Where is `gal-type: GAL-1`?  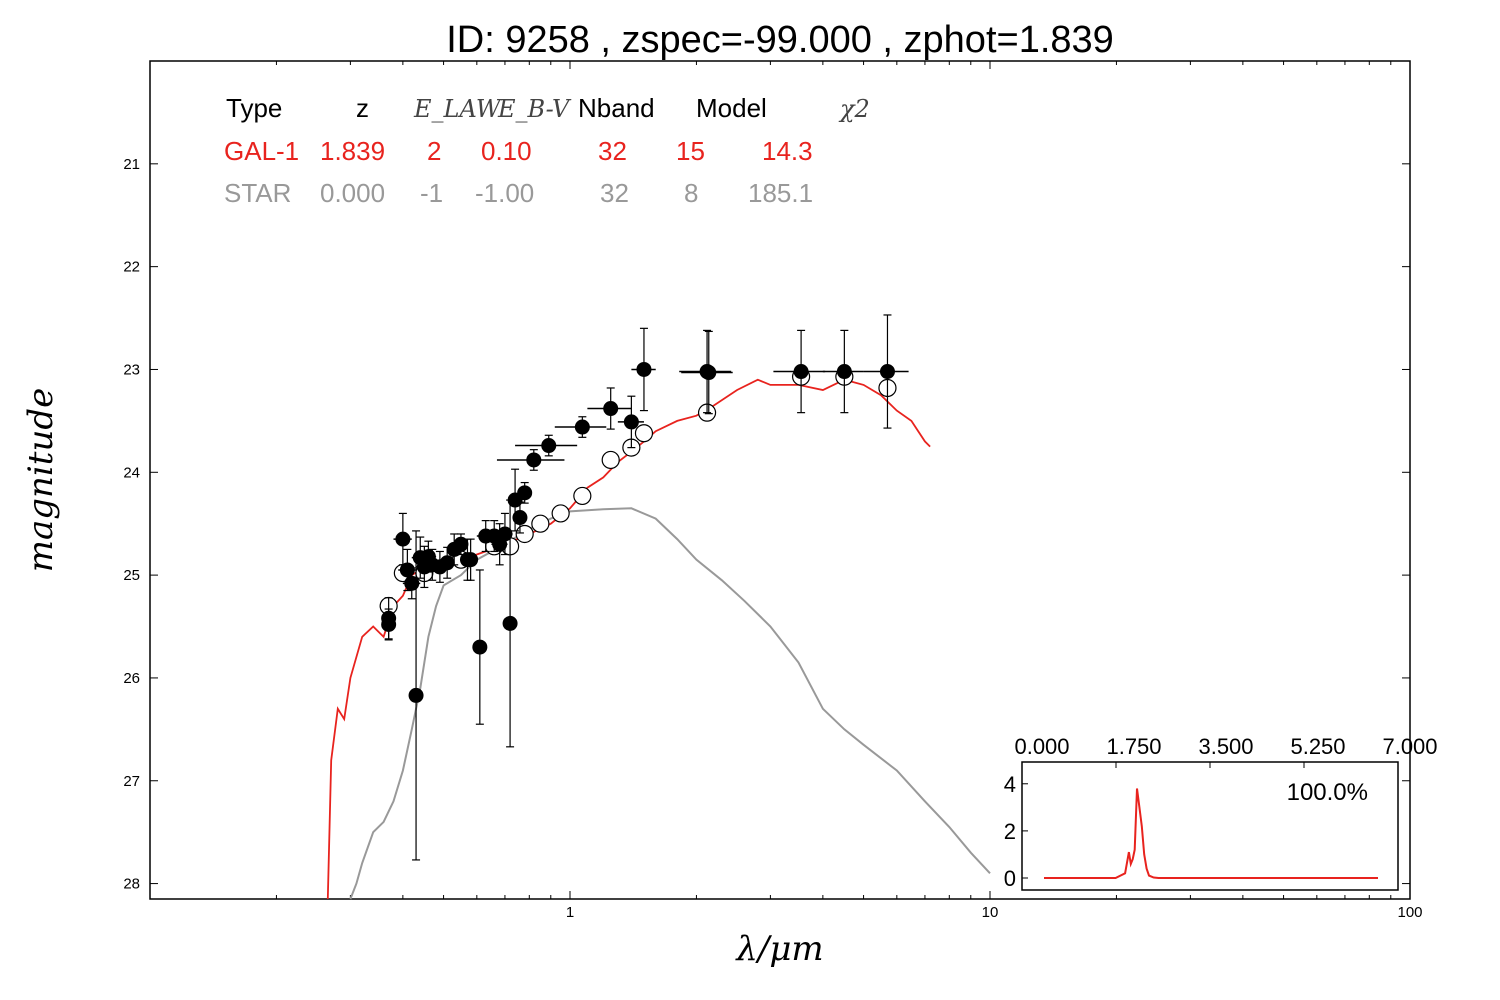 gal-type: GAL-1 is located at coordinates (261, 151).